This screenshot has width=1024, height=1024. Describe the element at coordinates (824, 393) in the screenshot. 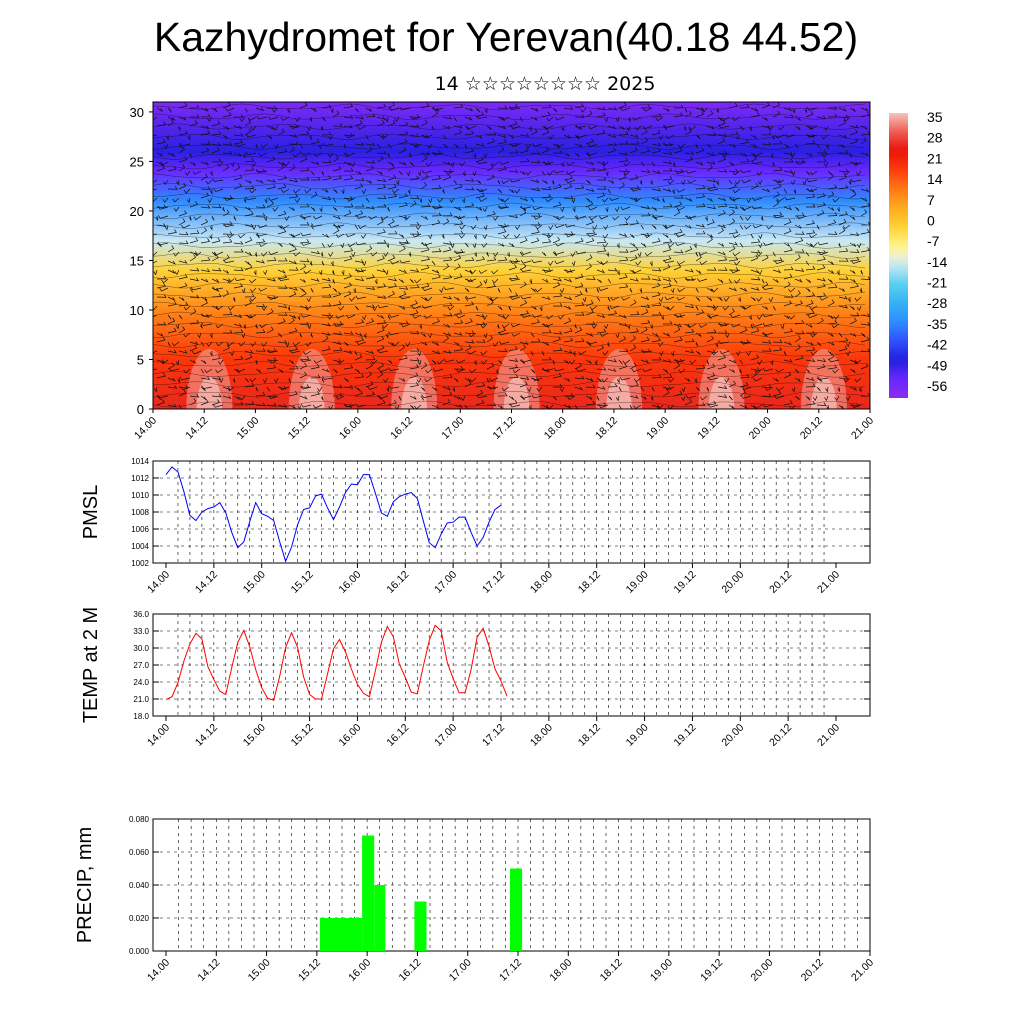

I see `surface-warm-core` at that location.